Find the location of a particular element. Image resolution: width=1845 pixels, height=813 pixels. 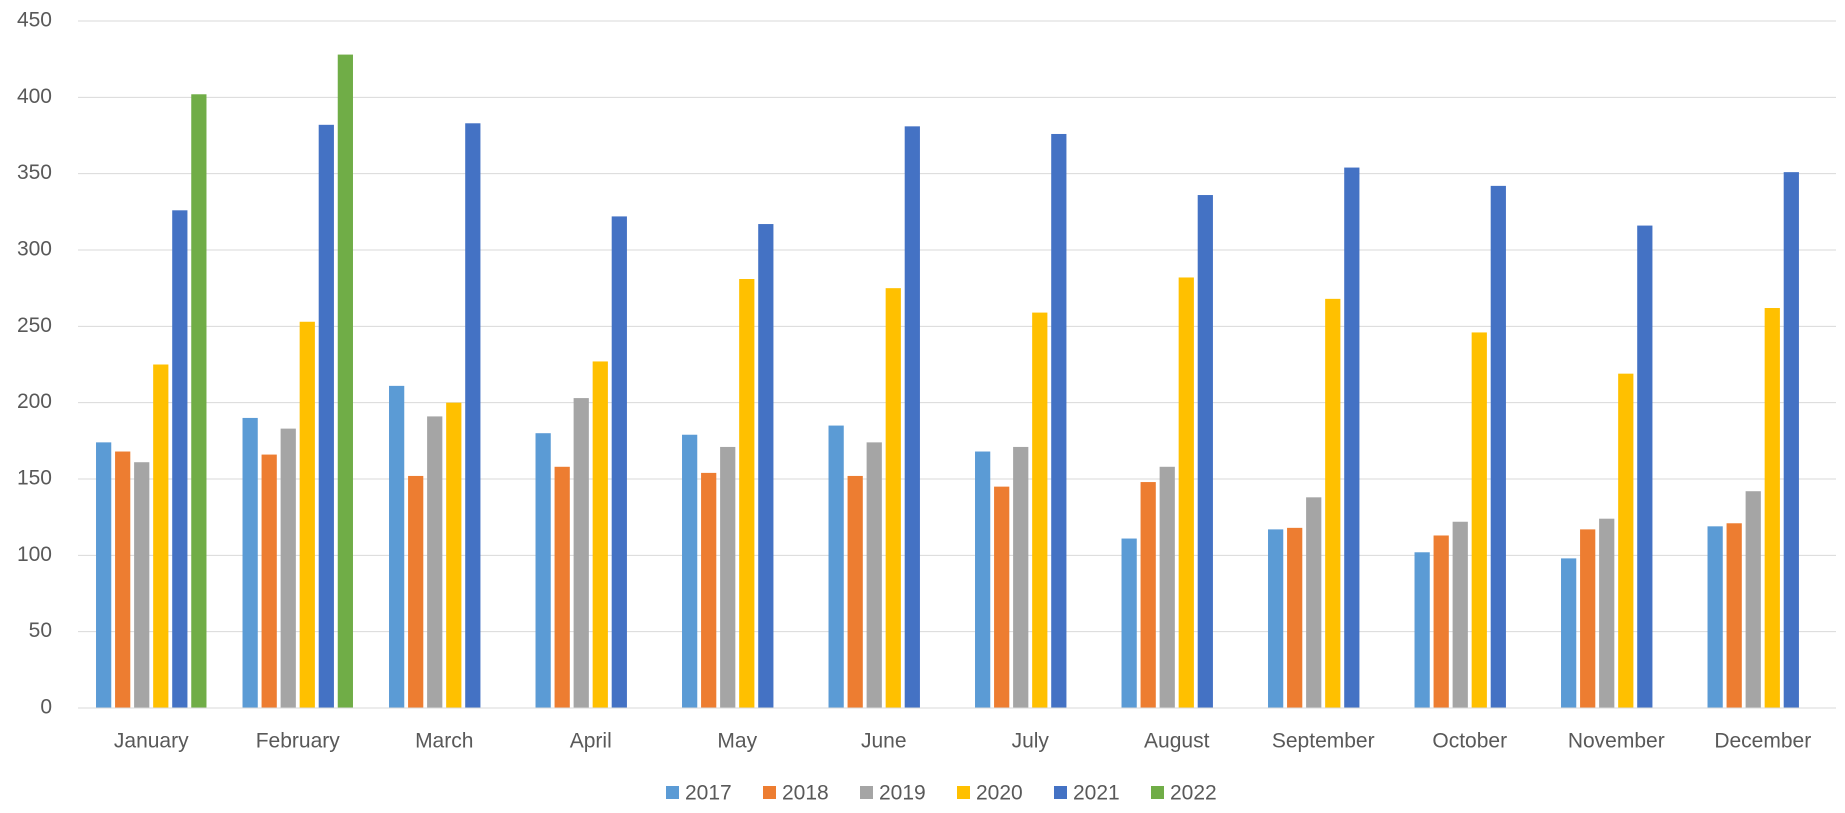

legend-label: 2017 is located at coordinates (708, 793).